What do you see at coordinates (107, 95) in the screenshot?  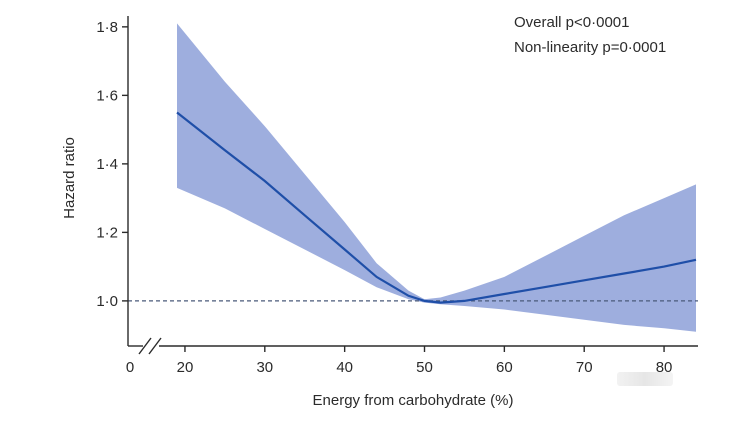 I see `y-tick-label: 1·6` at bounding box center [107, 95].